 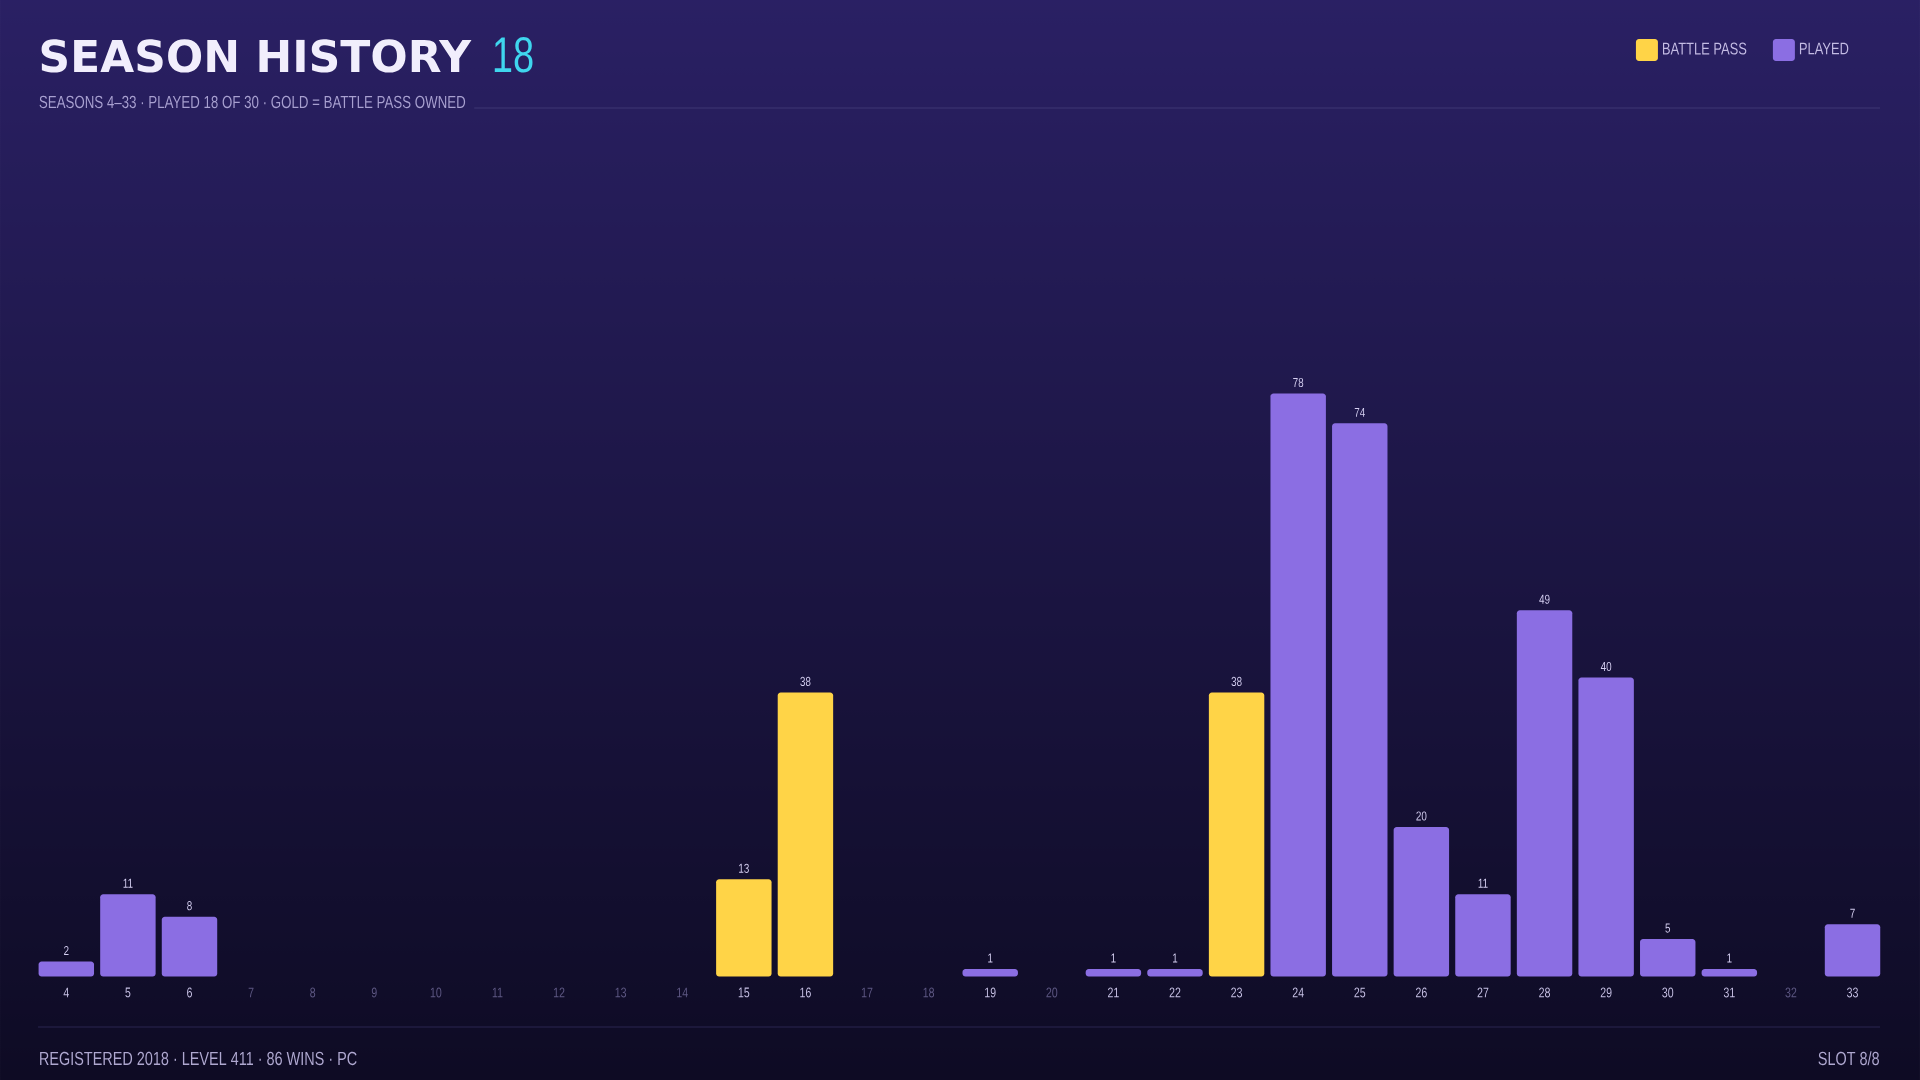 I want to click on x-tick-label: 18, so click(x=929, y=992).